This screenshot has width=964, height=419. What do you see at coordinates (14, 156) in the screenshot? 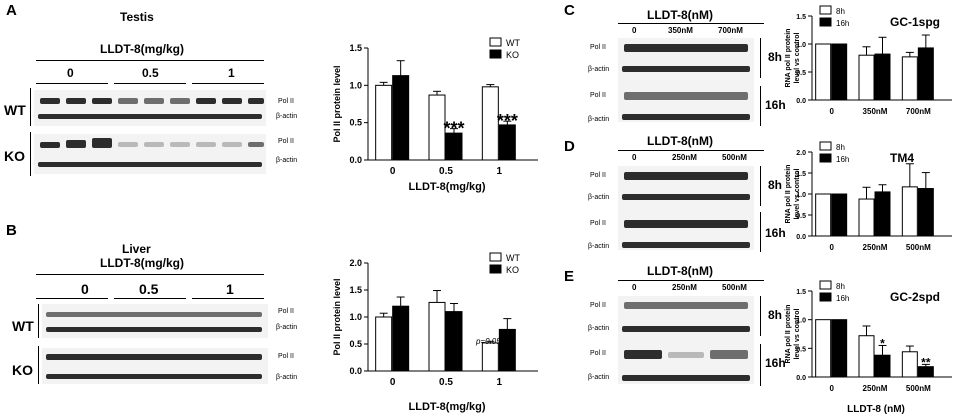
I see `group-label-ko: KO` at bounding box center [14, 156].